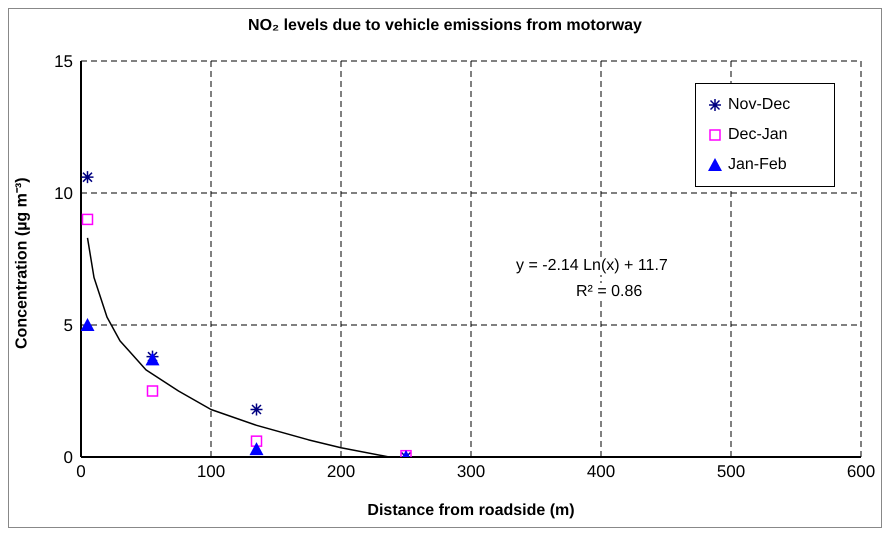 This screenshot has height=534, width=888. Describe the element at coordinates (68, 326) in the screenshot. I see `y-tick-label: 5` at that location.